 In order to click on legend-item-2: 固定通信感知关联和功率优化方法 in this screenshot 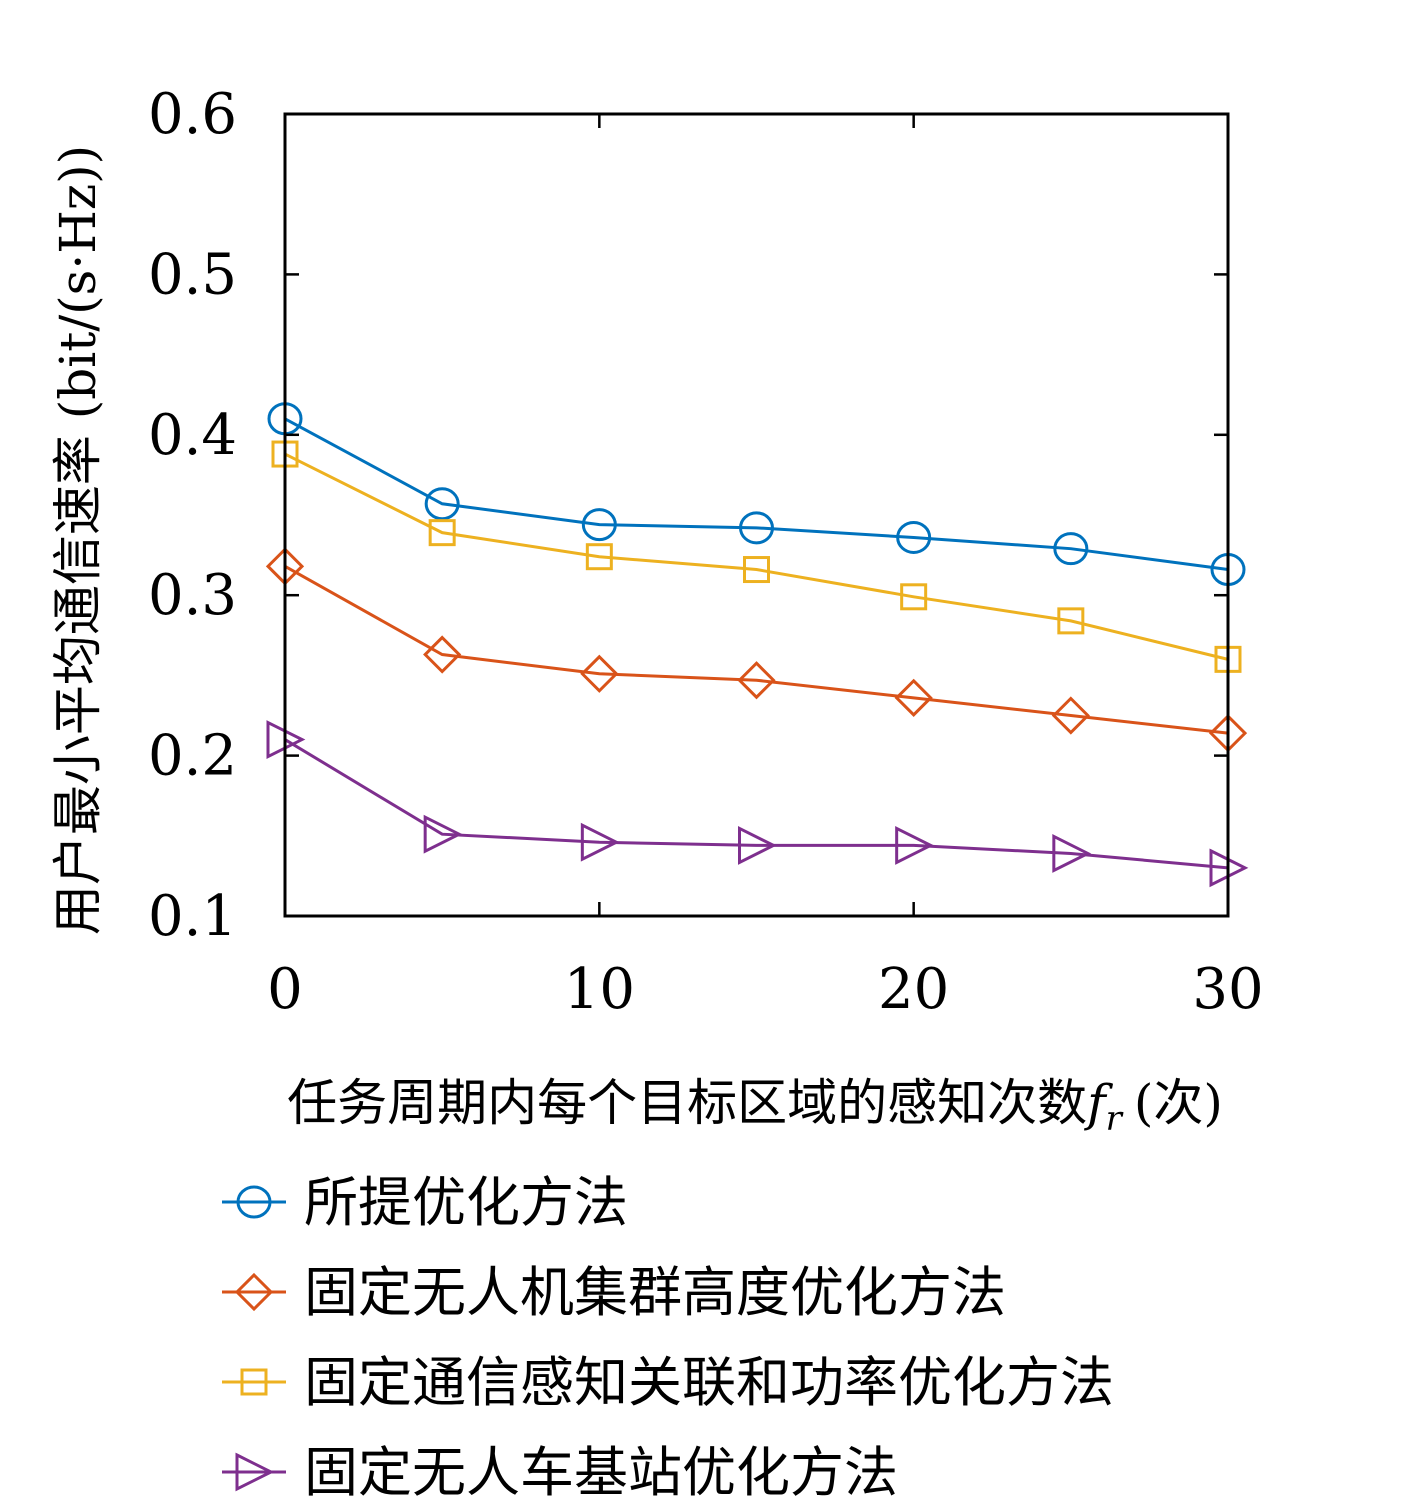, I will do `click(668, 1382)`.